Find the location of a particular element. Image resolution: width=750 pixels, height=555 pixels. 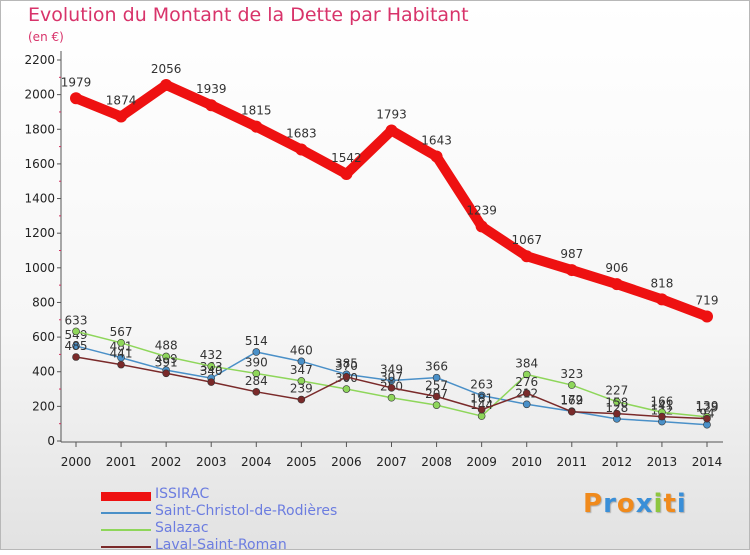

data-label: 1067 is located at coordinates (526, 240).